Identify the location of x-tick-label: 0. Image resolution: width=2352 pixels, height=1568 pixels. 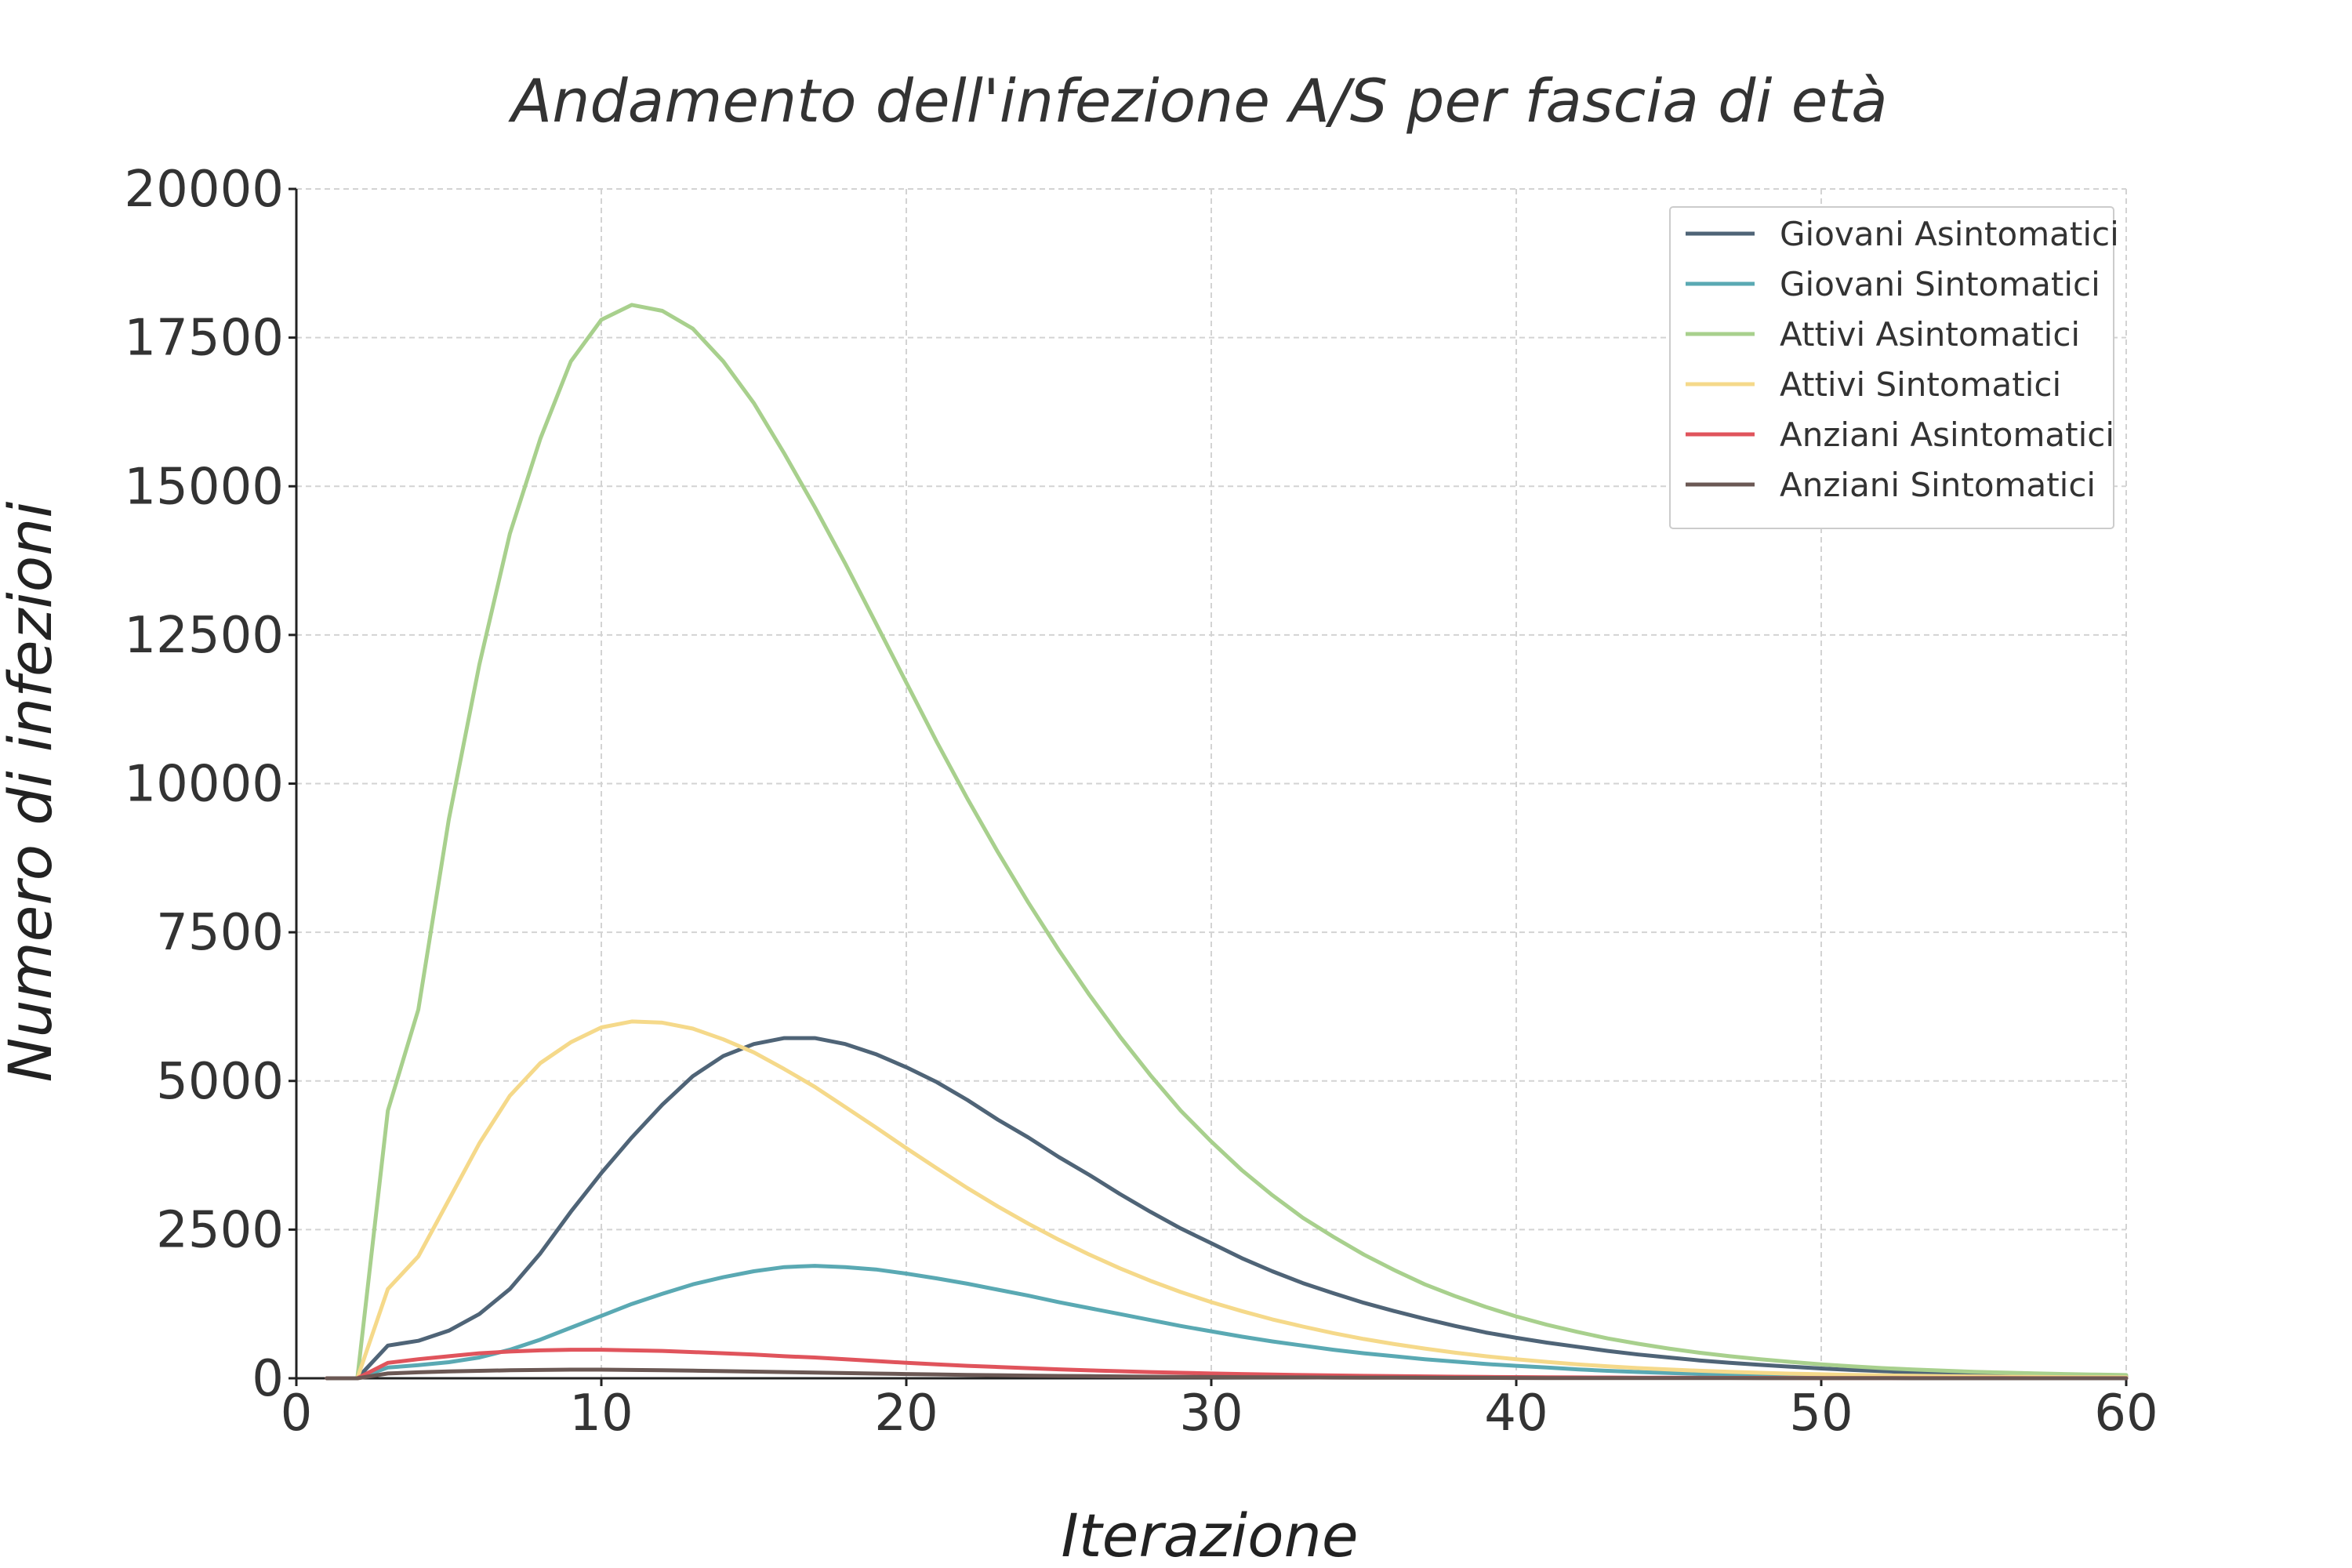
(297, 1414).